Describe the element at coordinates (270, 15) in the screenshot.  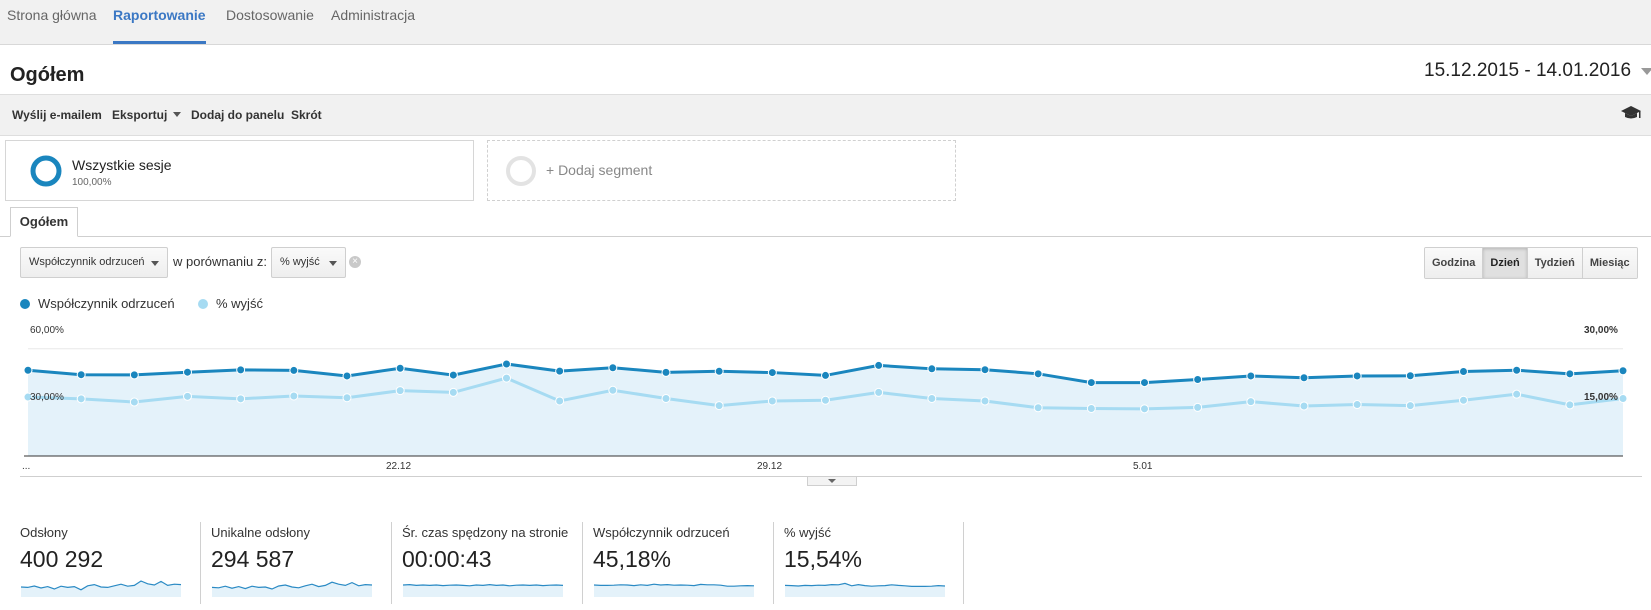
I see `tab-customization: Dostosowanie` at that location.